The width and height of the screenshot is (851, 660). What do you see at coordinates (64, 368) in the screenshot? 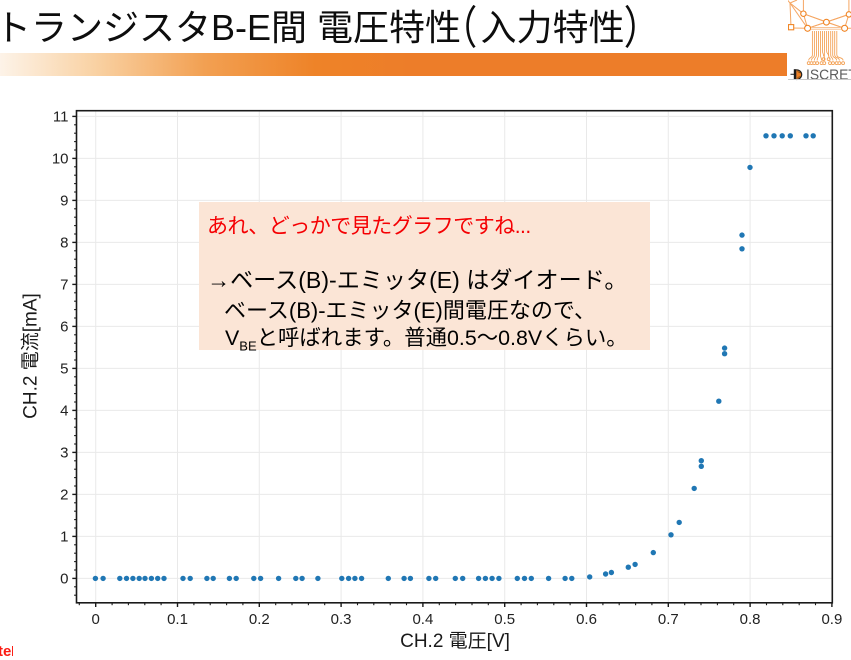
I see `svg-text: 5` at bounding box center [64, 368].